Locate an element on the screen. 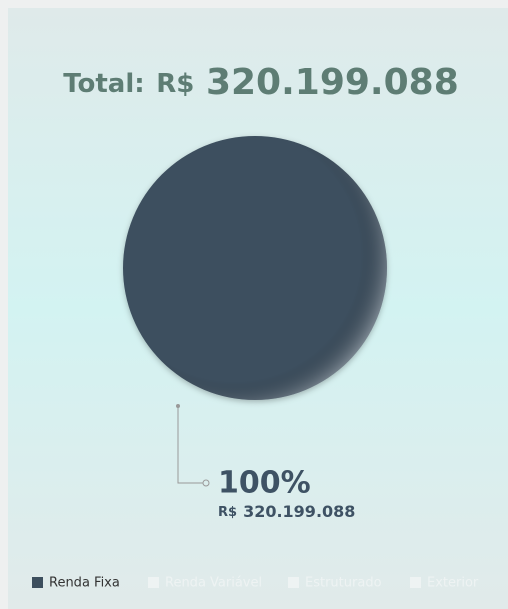 This screenshot has height=609, width=508. amount-currency: R$ is located at coordinates (227, 512).